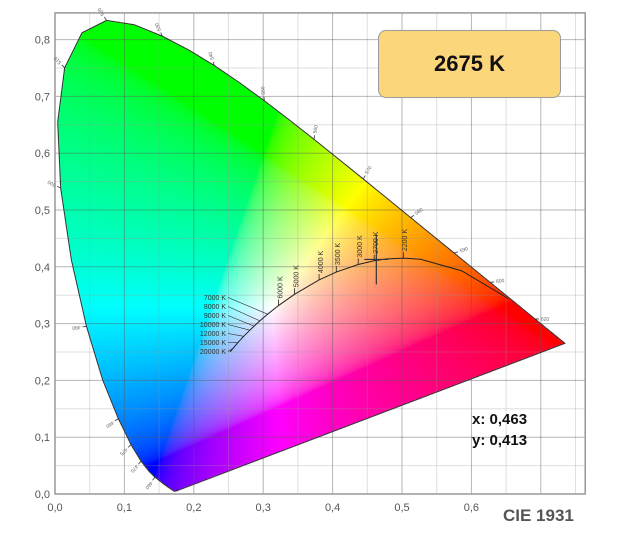 The width and height of the screenshot is (620, 550). What do you see at coordinates (215, 316) in the screenshot?
I see `cct-label: 9000 K` at bounding box center [215, 316].